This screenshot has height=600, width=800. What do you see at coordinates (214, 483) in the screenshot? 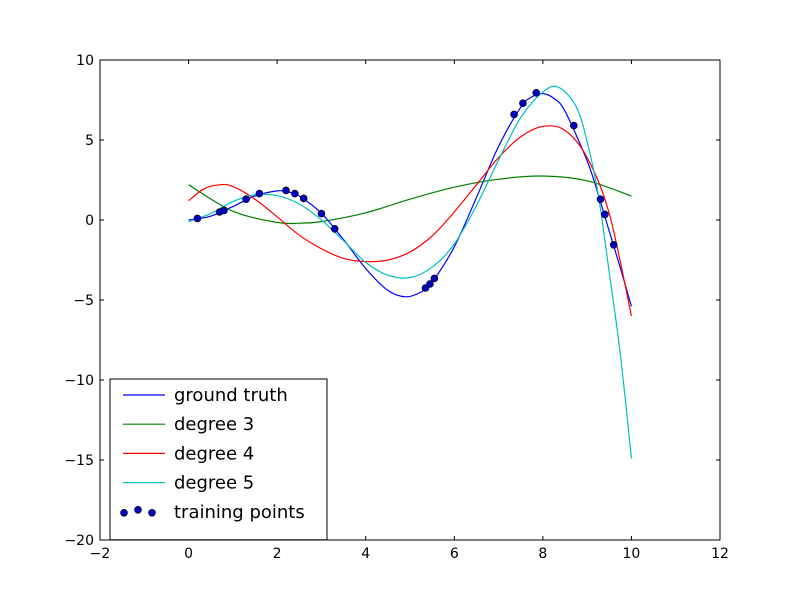
I see `legend-label-degree-5: degree 5` at bounding box center [214, 483].